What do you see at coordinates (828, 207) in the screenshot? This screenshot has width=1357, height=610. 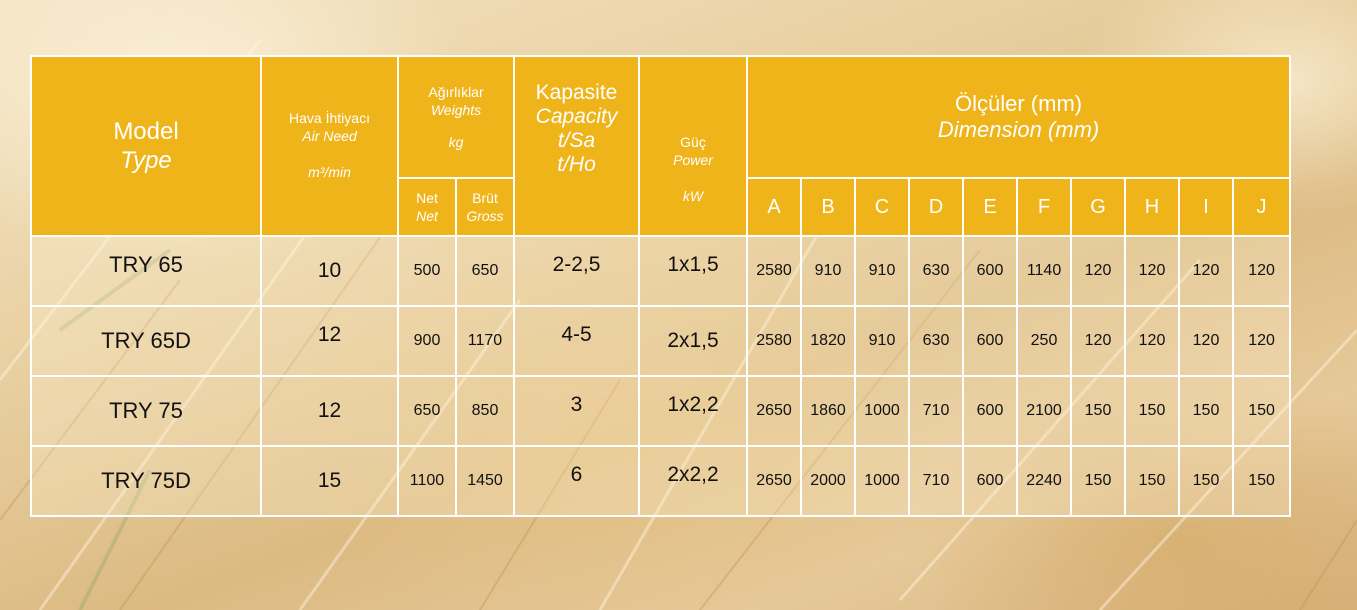 I see `dim-letter: B` at bounding box center [828, 207].